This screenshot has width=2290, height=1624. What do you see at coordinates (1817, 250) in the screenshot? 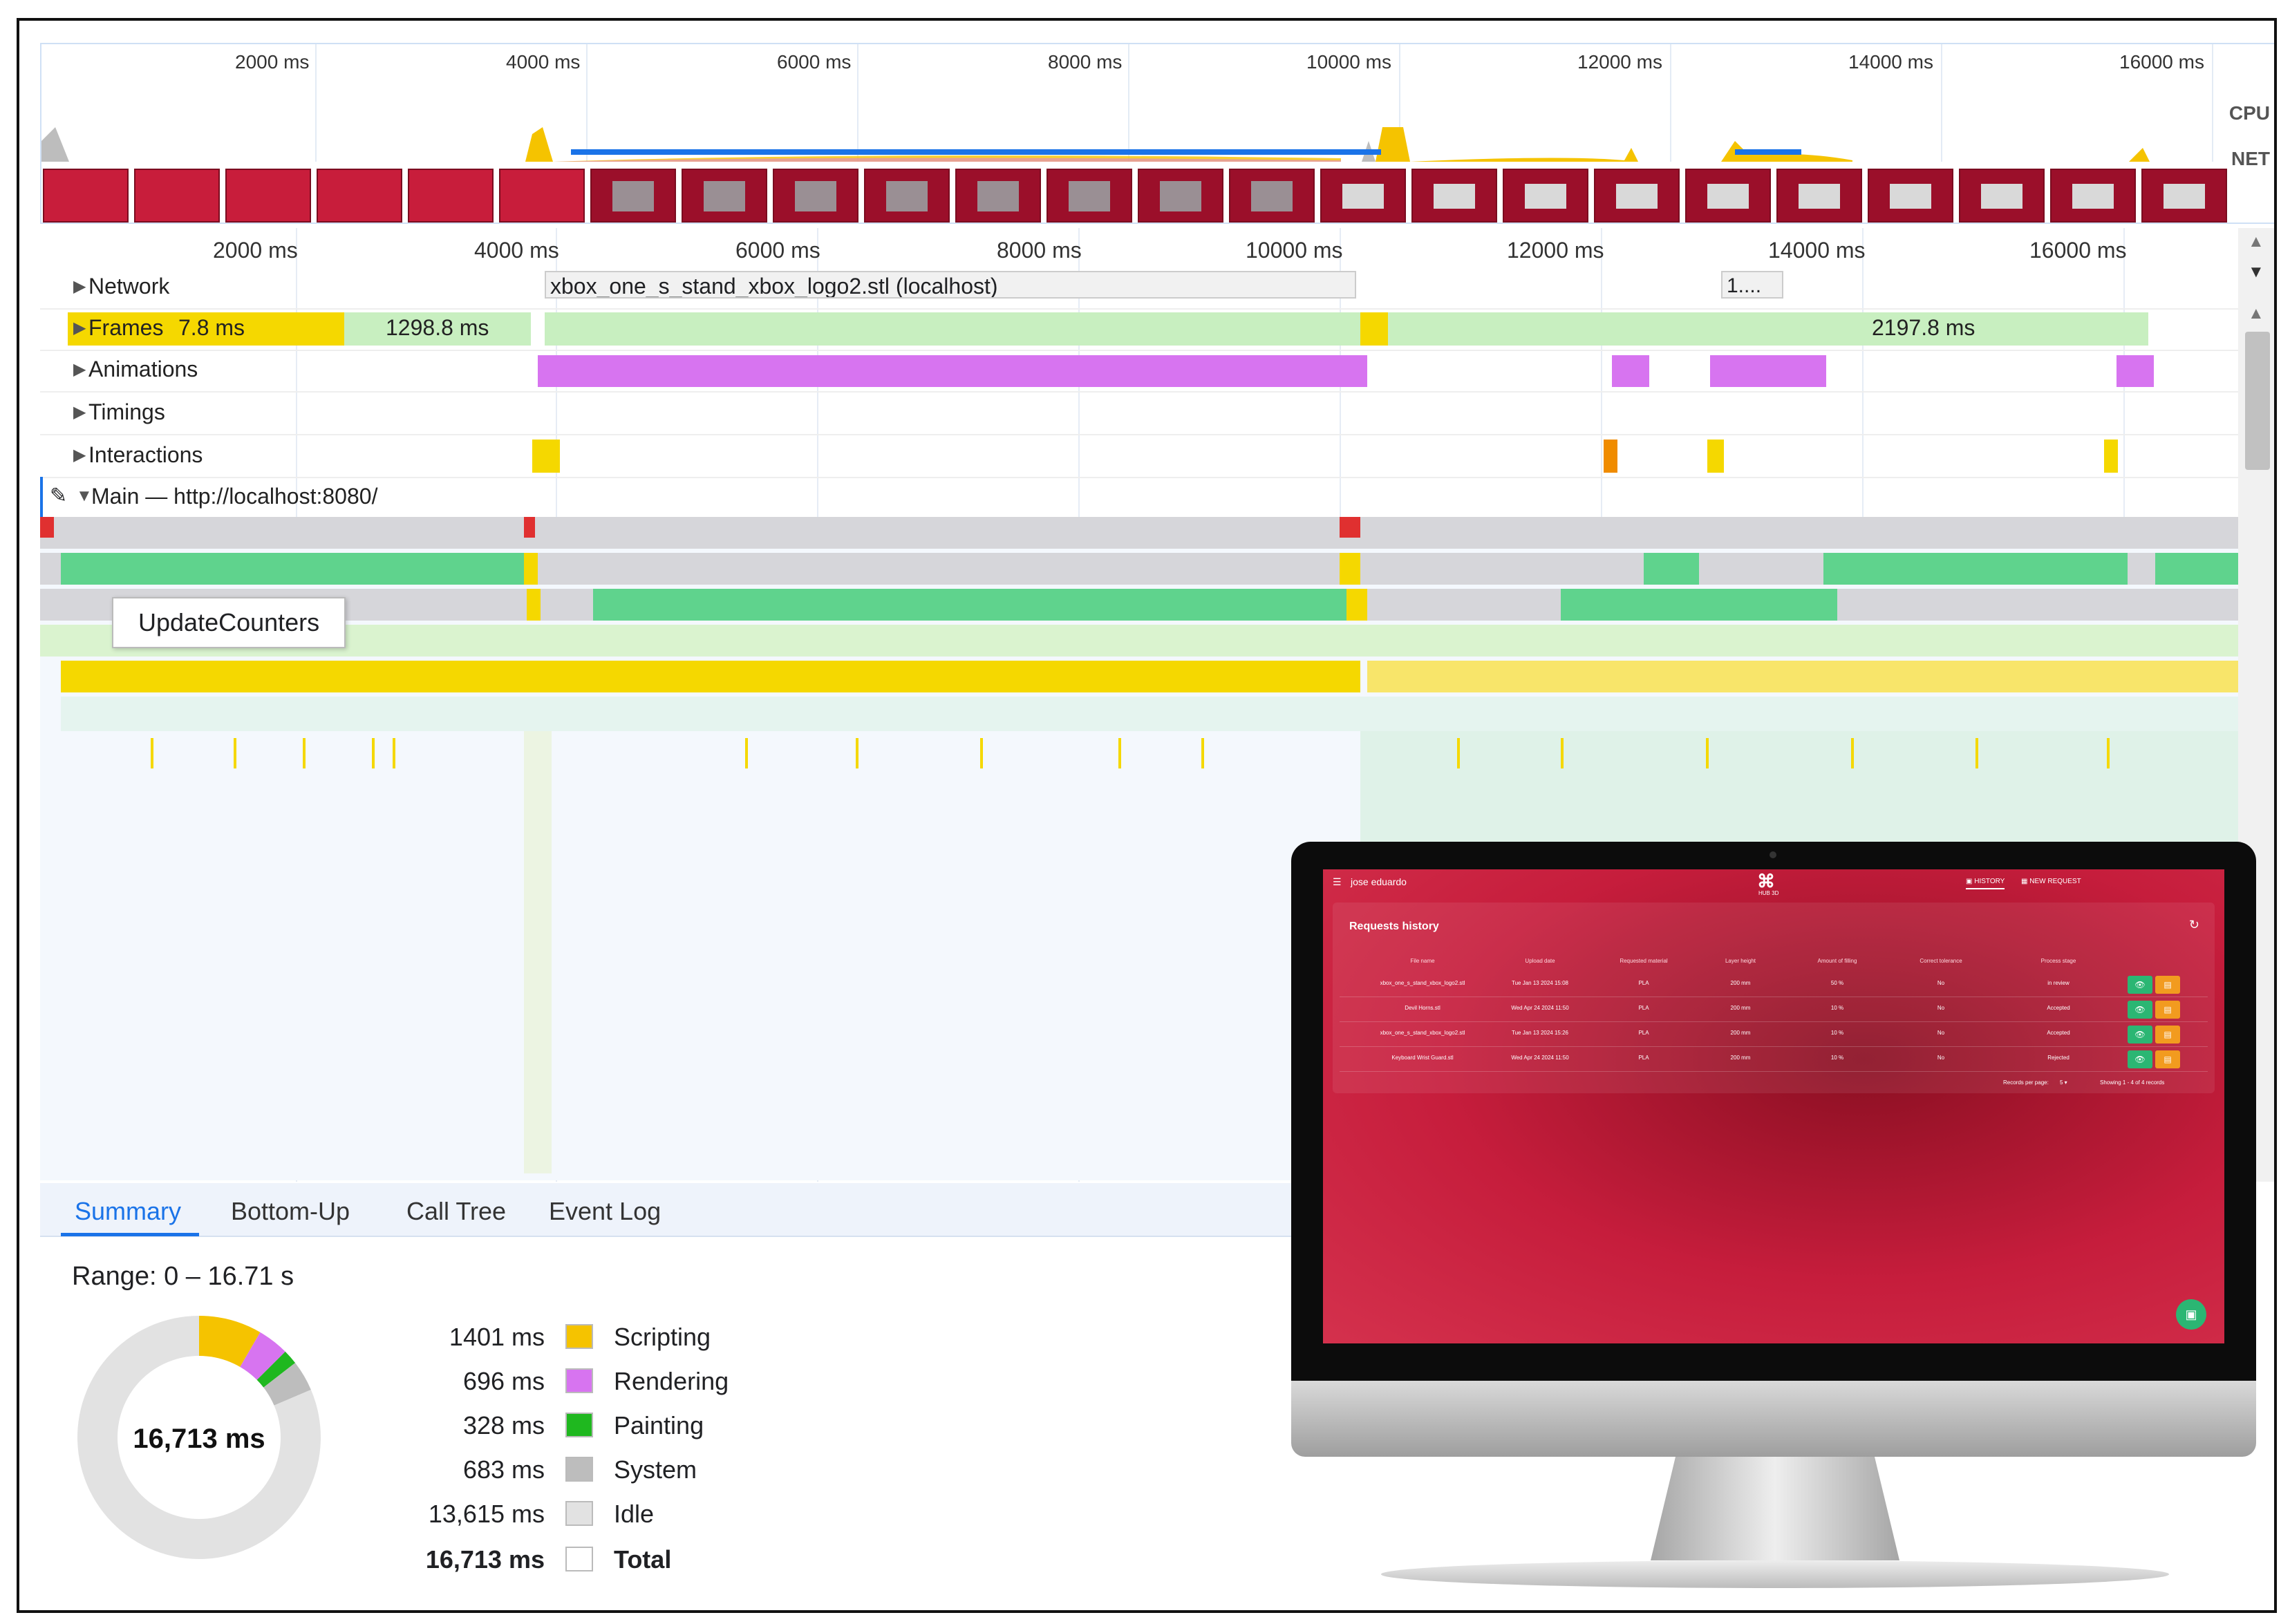
I see `ruler-tick: 14000 ms` at bounding box center [1817, 250].